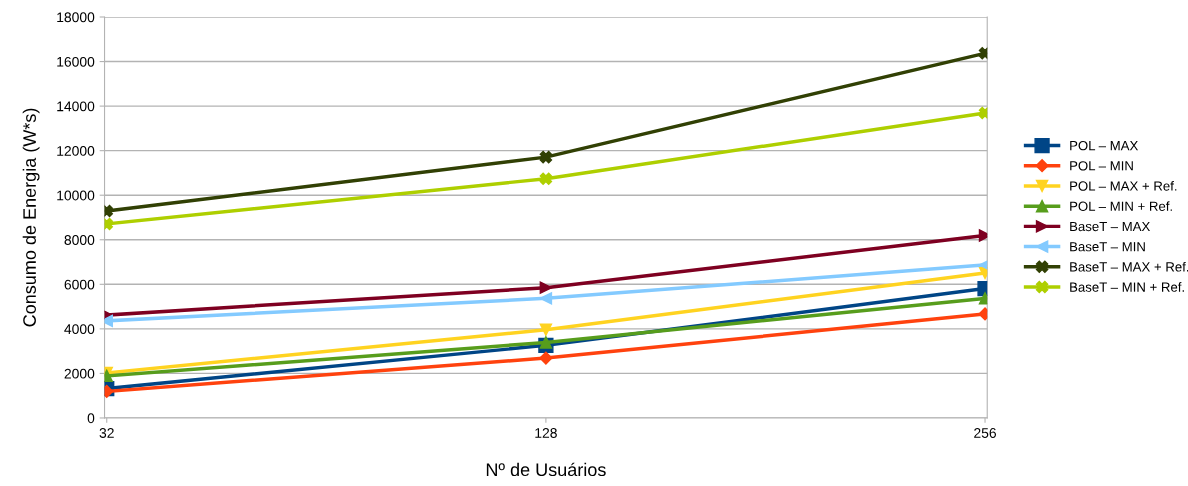 The width and height of the screenshot is (1188, 486). What do you see at coordinates (546, 469) in the screenshot?
I see `x-axis-title: Nº de Usuários` at bounding box center [546, 469].